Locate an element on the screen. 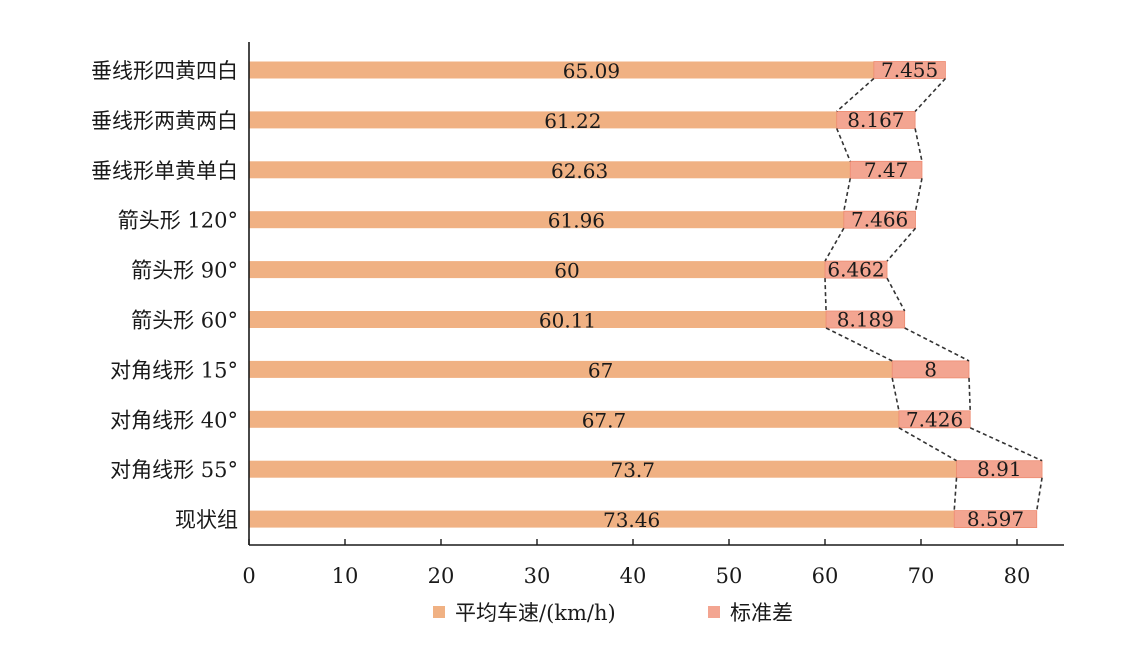  speed-value-label: 61.96 is located at coordinates (576, 221).